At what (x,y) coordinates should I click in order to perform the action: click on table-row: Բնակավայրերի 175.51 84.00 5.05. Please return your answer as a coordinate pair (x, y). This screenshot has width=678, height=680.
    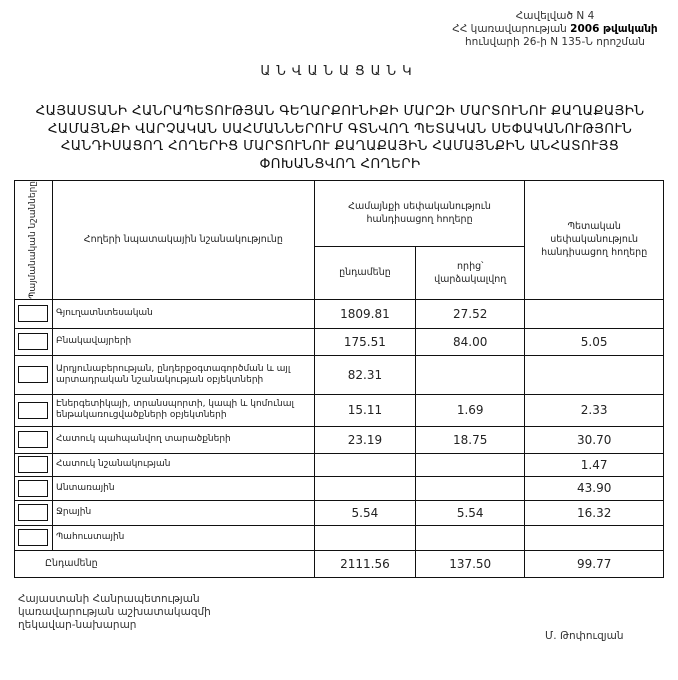
    Looking at the image, I should click on (339, 341).